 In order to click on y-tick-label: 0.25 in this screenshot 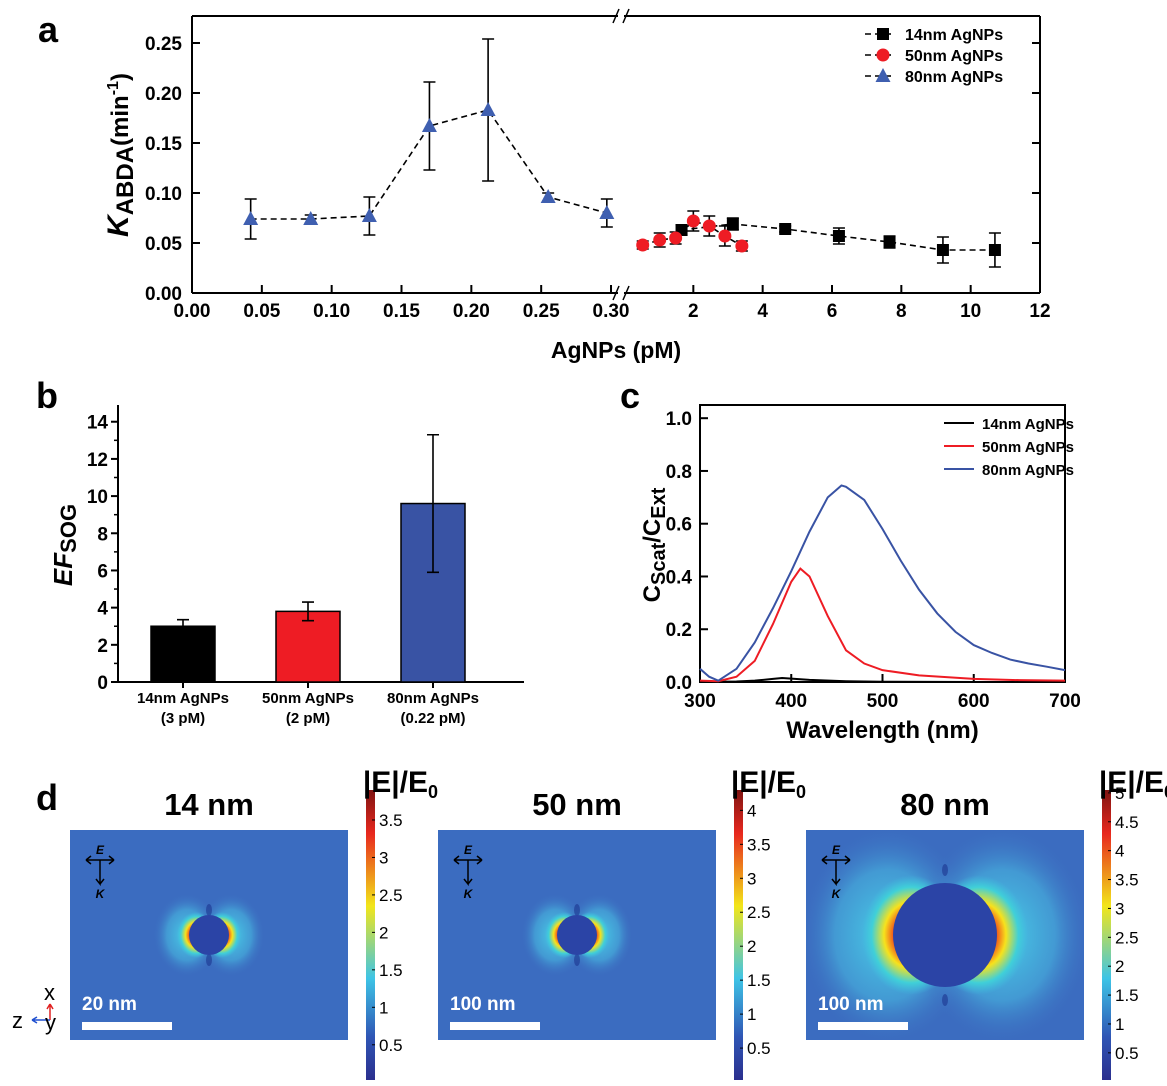, I will do `click(163, 44)`.